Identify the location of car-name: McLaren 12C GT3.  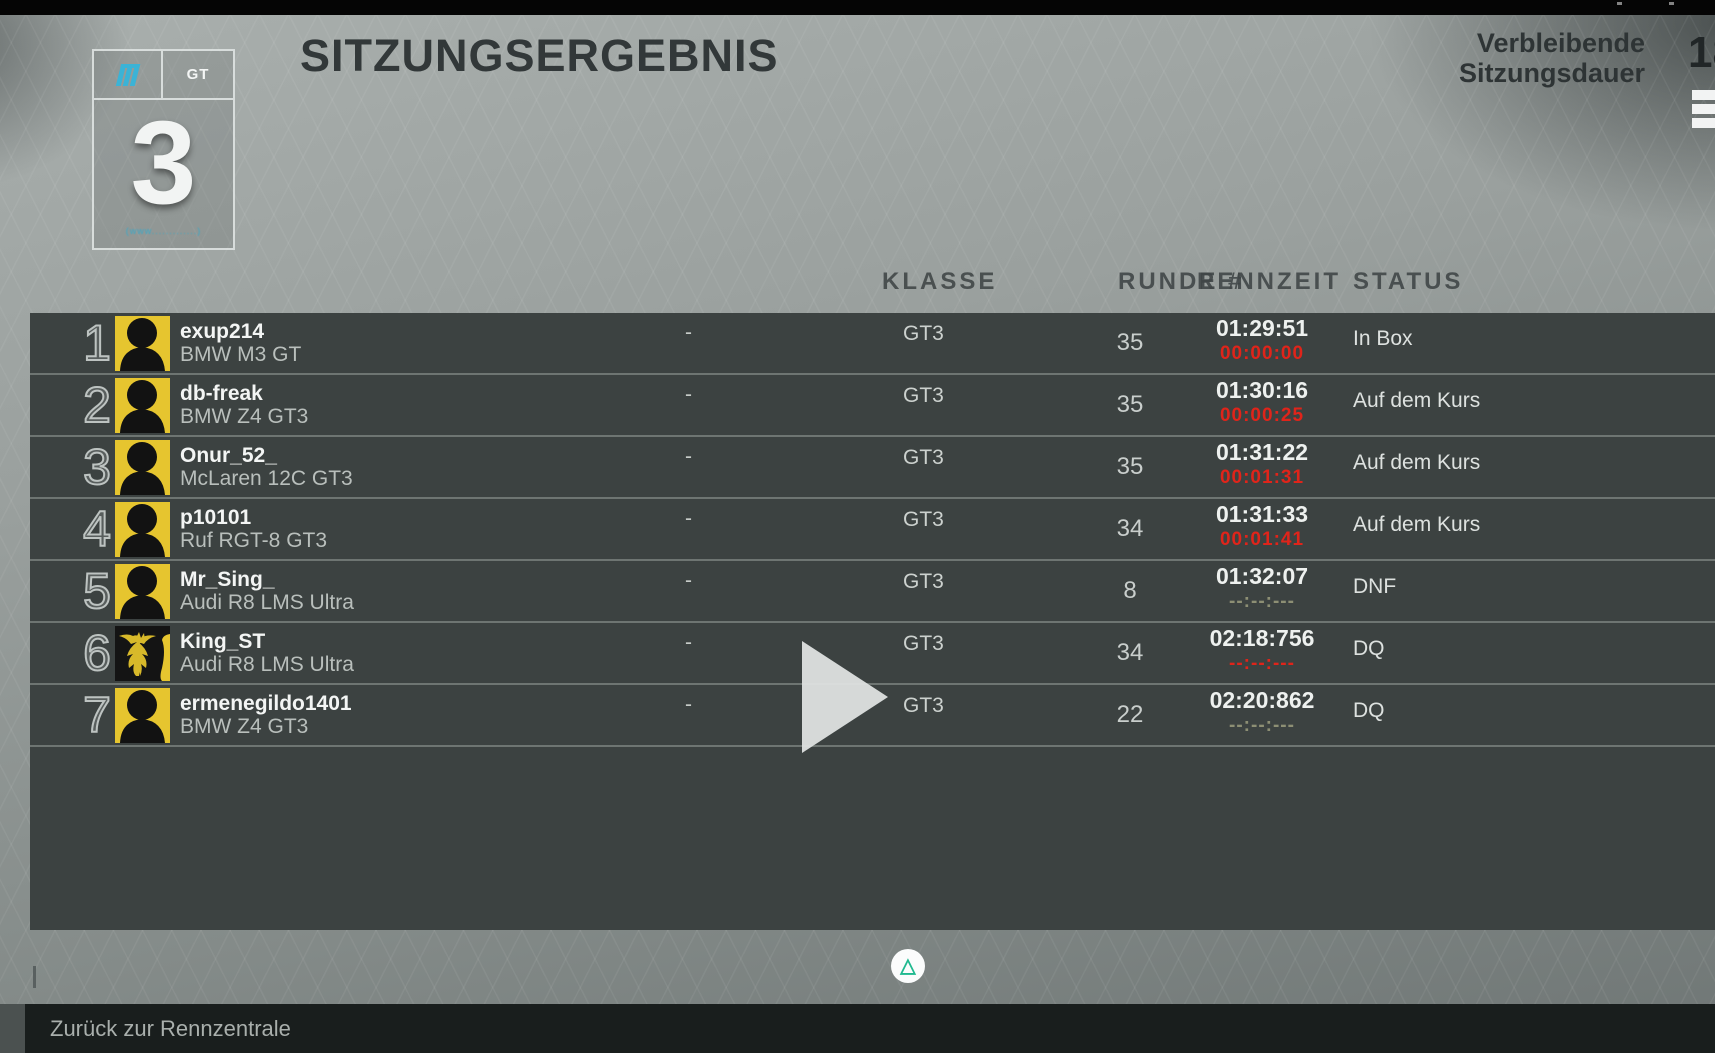
(266, 478).